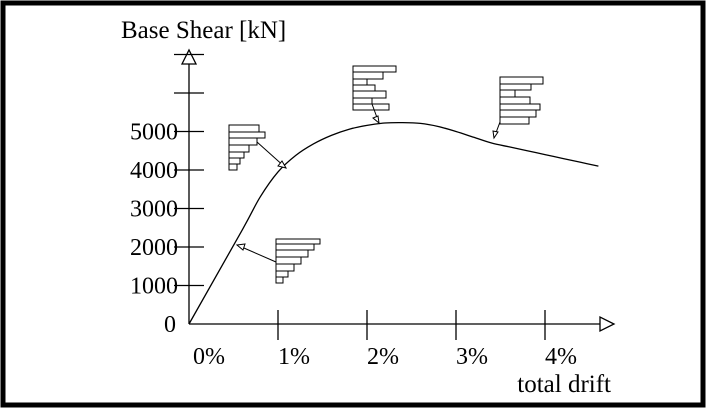 The image size is (709, 408). I want to click on y-tick-label: 2000, so click(154, 248).